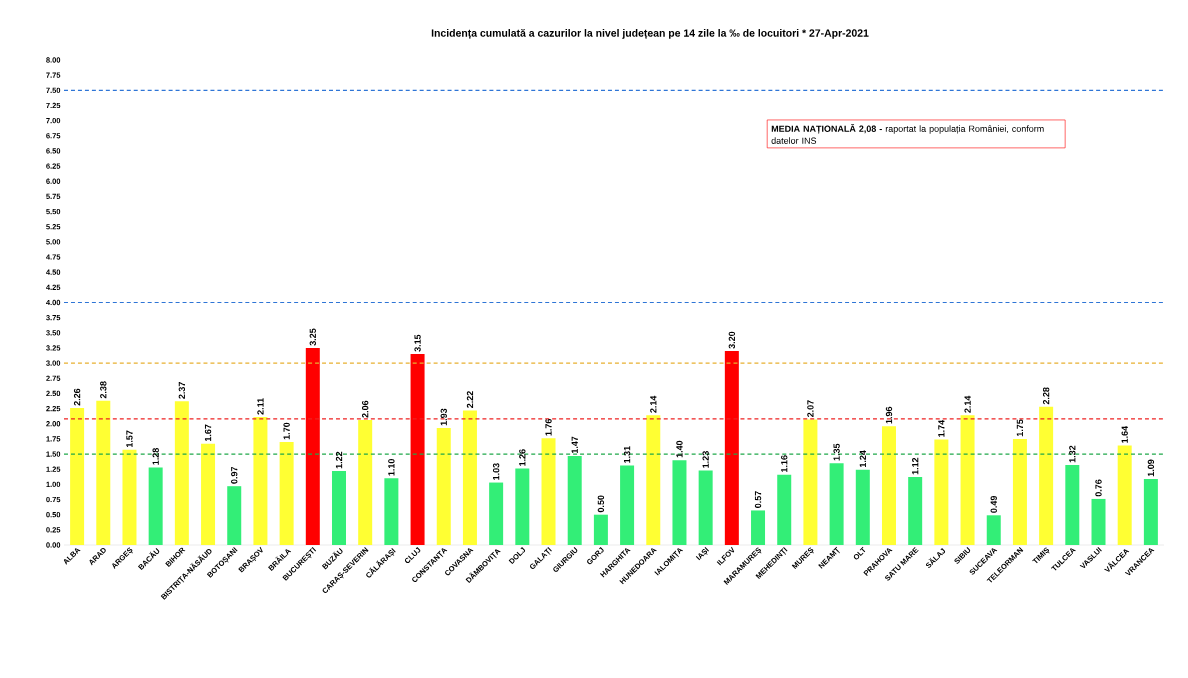 The image size is (1188, 678). I want to click on data-label: 1.10, so click(391, 467).